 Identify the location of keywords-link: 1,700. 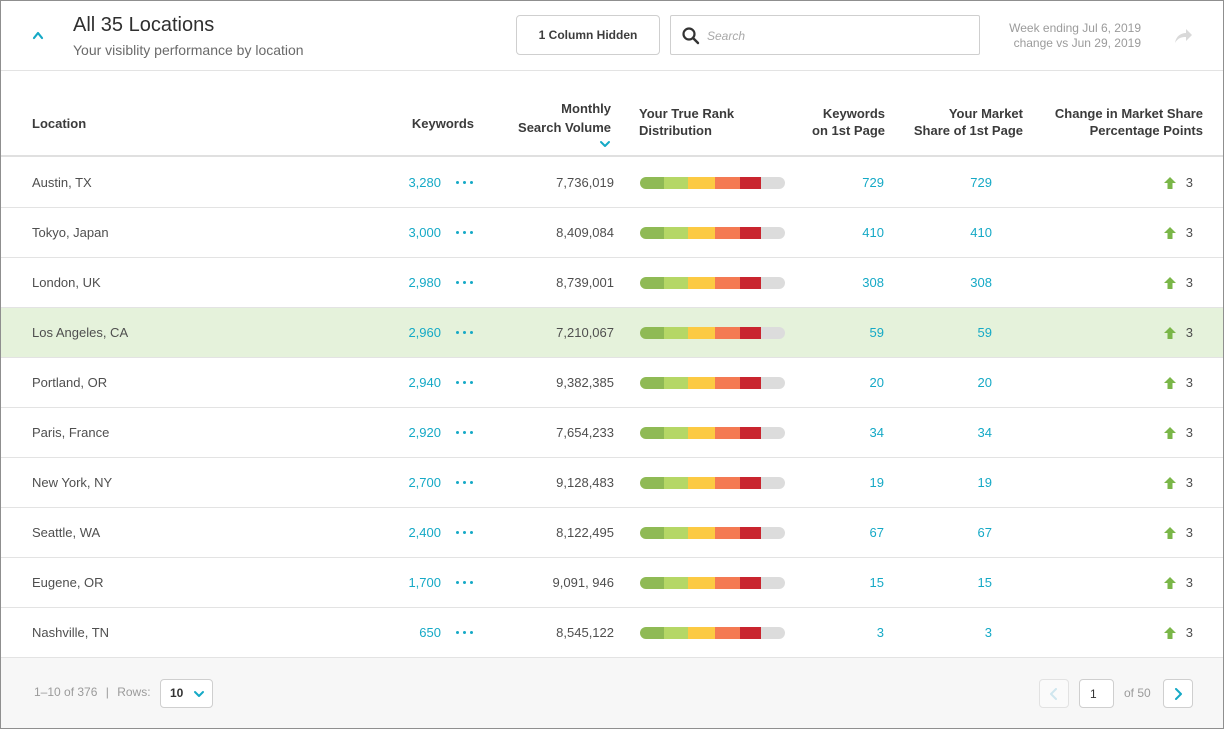
(424, 582).